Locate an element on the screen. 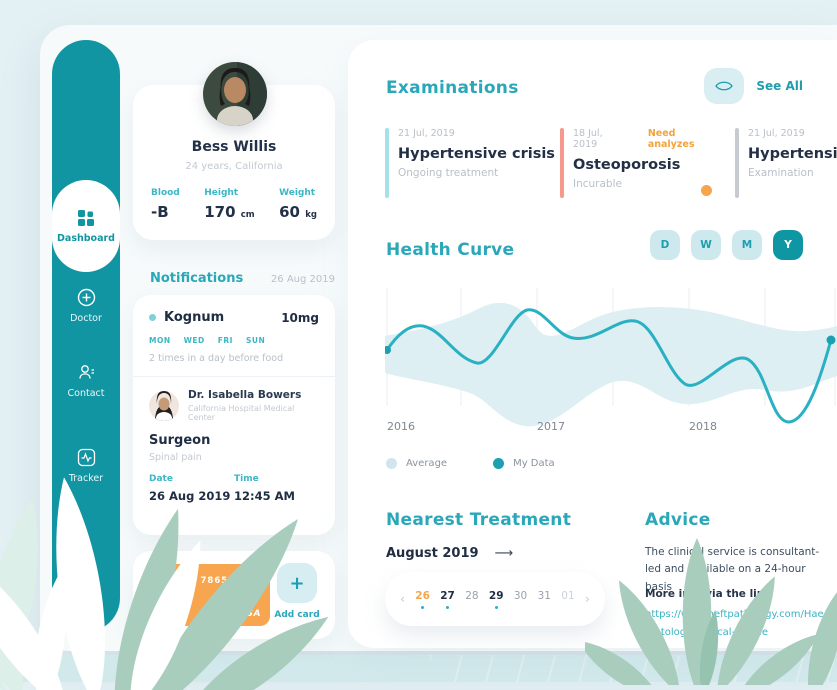 The width and height of the screenshot is (837, 690). doctor-avatar is located at coordinates (164, 405).